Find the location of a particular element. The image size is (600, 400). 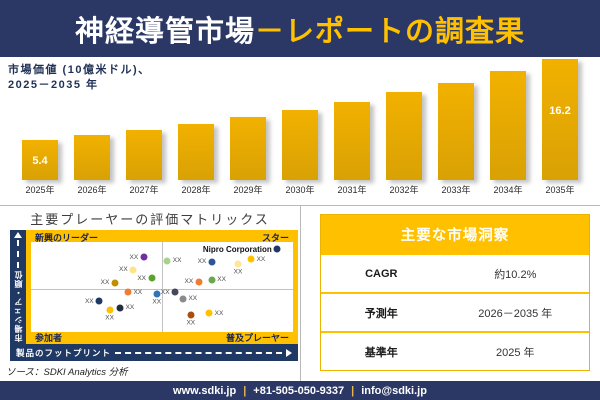

x-tick-label: 2025年 is located at coordinates (40, 190).